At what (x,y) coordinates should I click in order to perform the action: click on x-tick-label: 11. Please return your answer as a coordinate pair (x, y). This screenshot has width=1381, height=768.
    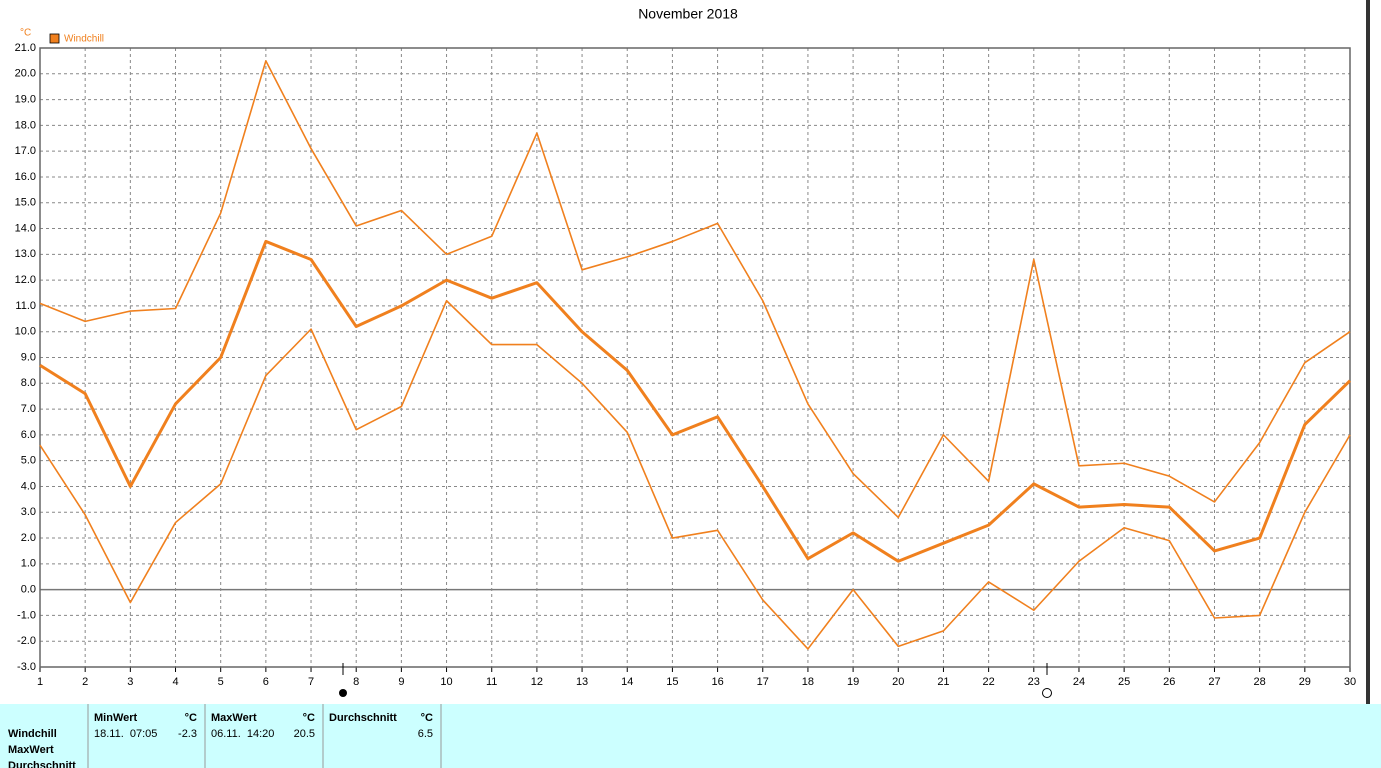
    Looking at the image, I should click on (491, 682).